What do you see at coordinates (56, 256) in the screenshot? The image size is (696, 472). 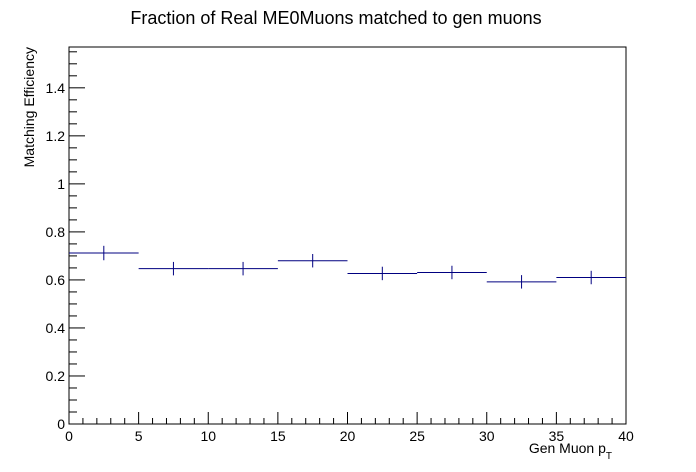 I see `y-tick-labels: 0 0.2 0.4 0.6 0.8 1 1.2 1.4` at bounding box center [56, 256].